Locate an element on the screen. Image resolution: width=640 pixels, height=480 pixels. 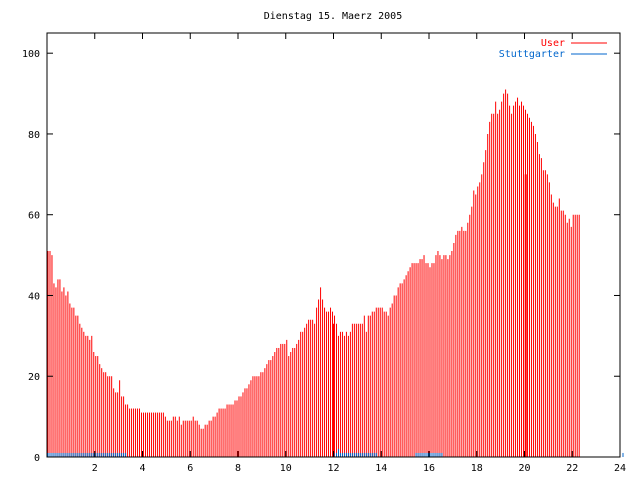
x-tick-label: 4 is located at coordinates (142, 468).